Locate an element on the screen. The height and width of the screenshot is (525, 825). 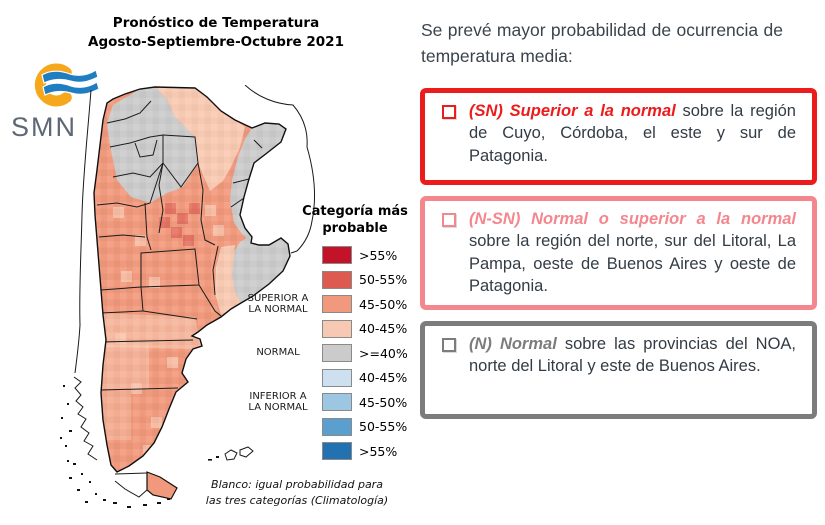
legend-row: SUPERIOR A LA NORMAL 45-50% is located at coordinates (330, 304).